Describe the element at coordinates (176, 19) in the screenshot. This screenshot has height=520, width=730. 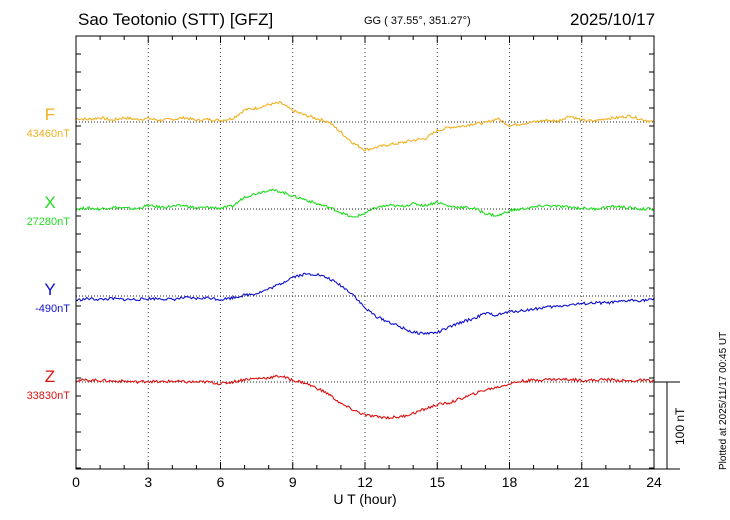
I see `station-title: Sao Teotonio (STT) [GFZ]` at that location.